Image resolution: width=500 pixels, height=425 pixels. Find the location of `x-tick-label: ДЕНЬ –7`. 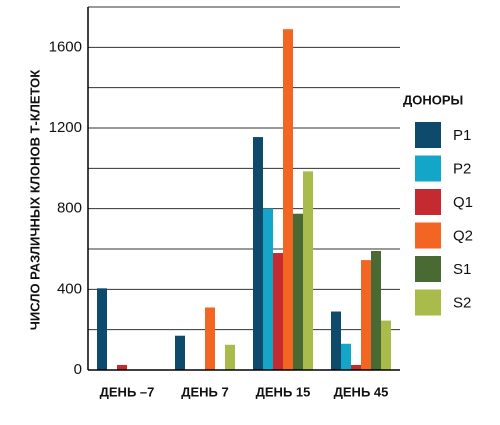

x-tick-label: ДЕНЬ –7 is located at coordinates (127, 391).